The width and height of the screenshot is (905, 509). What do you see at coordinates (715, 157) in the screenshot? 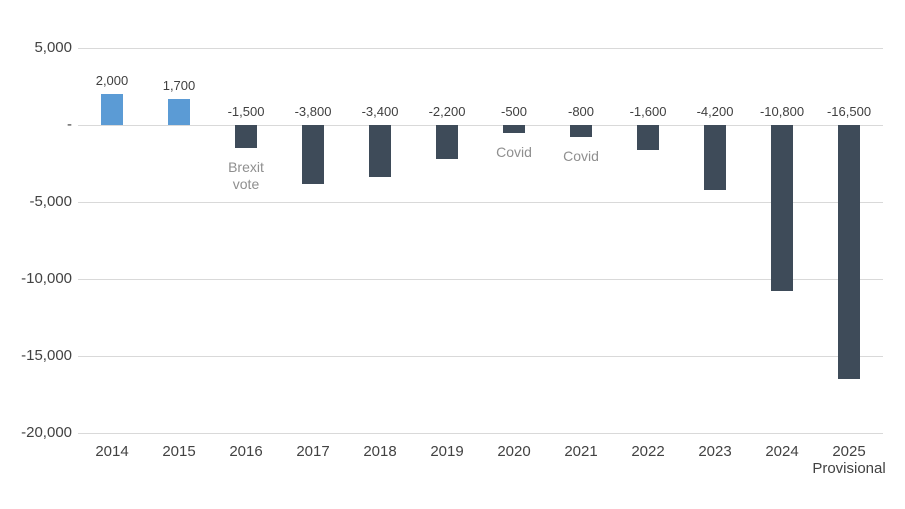
I see `bar-2023` at bounding box center [715, 157].